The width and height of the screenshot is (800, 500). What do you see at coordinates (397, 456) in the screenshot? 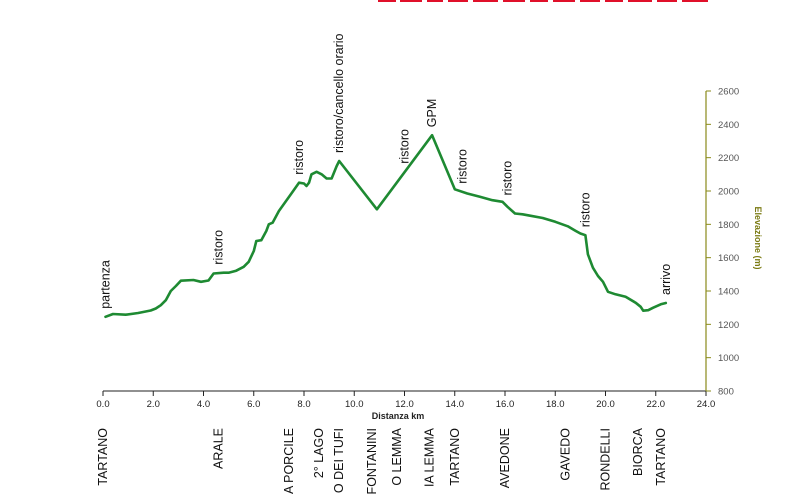
I see `place-label: O LEMMA` at bounding box center [397, 456].